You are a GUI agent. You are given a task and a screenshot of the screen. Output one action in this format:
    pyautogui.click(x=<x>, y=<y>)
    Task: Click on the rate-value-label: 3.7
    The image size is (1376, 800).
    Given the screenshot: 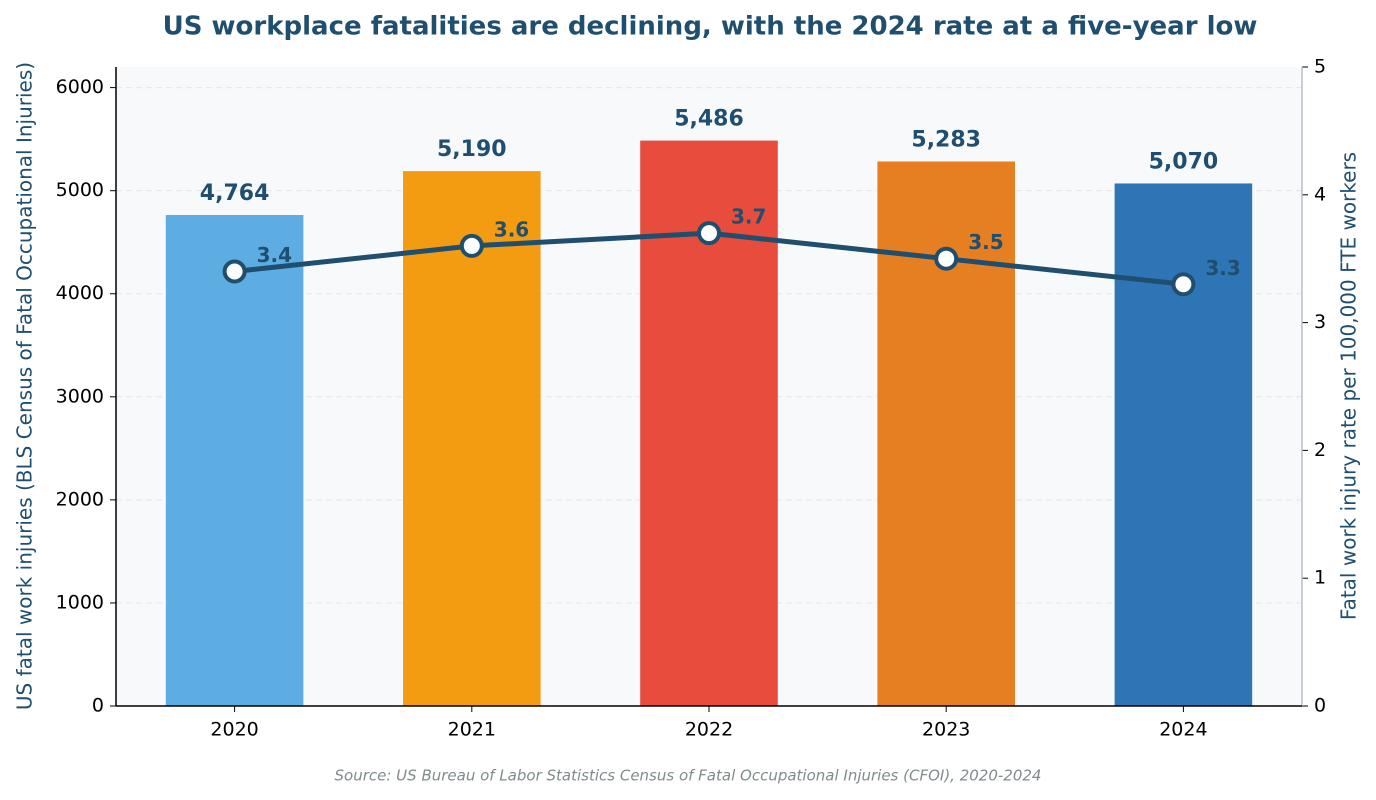 What is the action you would take?
    pyautogui.click(x=748, y=217)
    